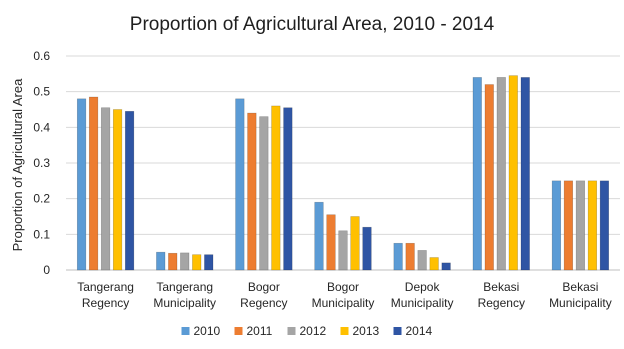 This screenshot has height=349, width=624. What do you see at coordinates (238, 331) in the screenshot?
I see `legend-swatch-2011` at bounding box center [238, 331].